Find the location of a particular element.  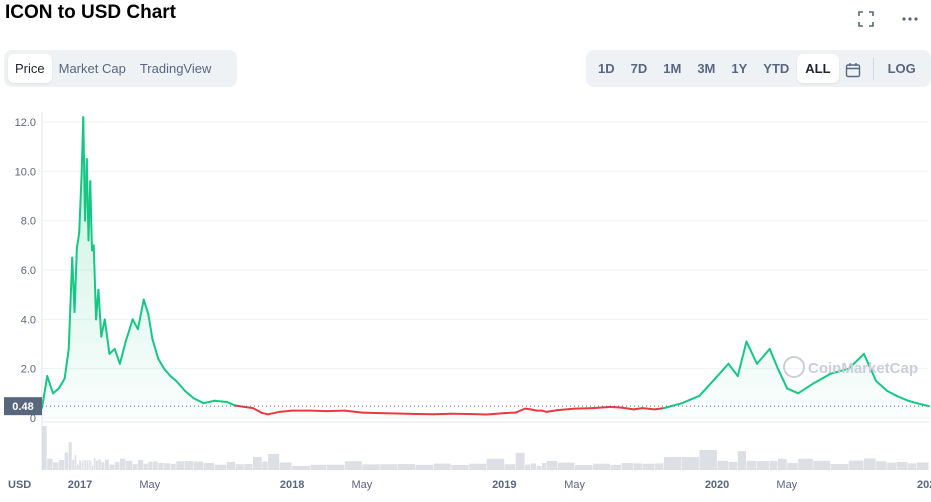

range-1m: 1M is located at coordinates (672, 68).